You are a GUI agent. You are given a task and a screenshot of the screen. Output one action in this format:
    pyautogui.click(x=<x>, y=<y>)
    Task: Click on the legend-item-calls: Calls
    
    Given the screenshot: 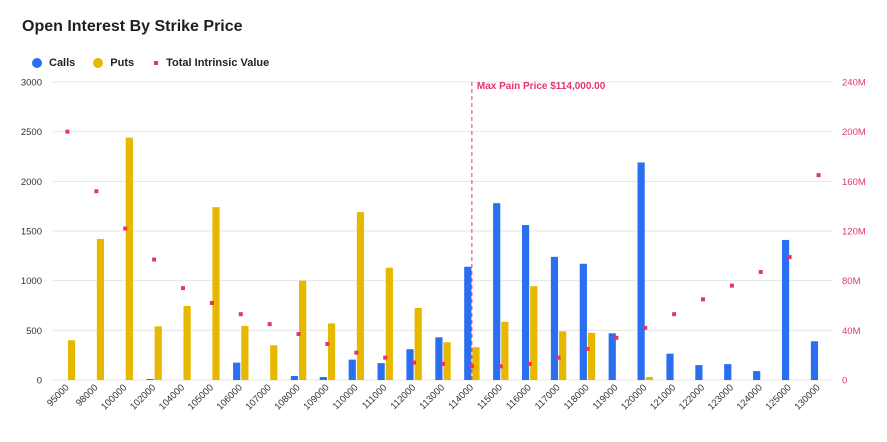 What is the action you would take?
    pyautogui.click(x=53, y=63)
    